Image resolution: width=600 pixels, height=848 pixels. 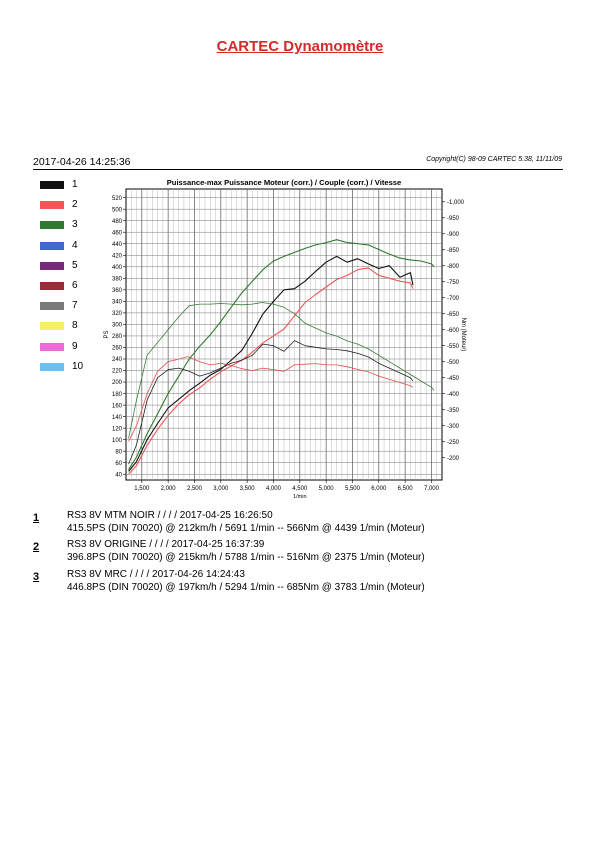 I want to click on tick-label-x: 3,000, so click(x=221, y=489).